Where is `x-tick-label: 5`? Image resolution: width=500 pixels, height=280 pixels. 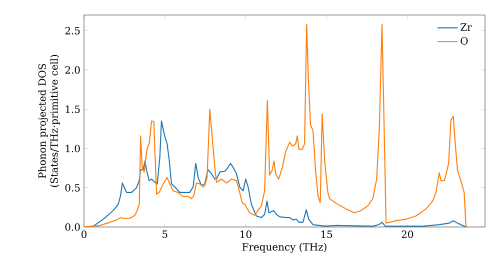
x-tick-label: 5 is located at coordinates (165, 234).